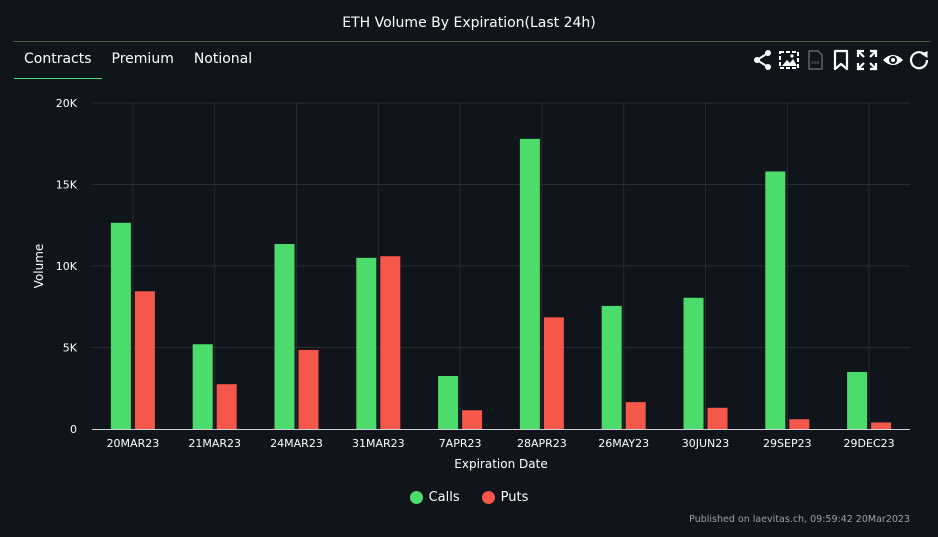 The height and width of the screenshot is (537, 938). I want to click on legend-item-puts: Puts, so click(505, 497).